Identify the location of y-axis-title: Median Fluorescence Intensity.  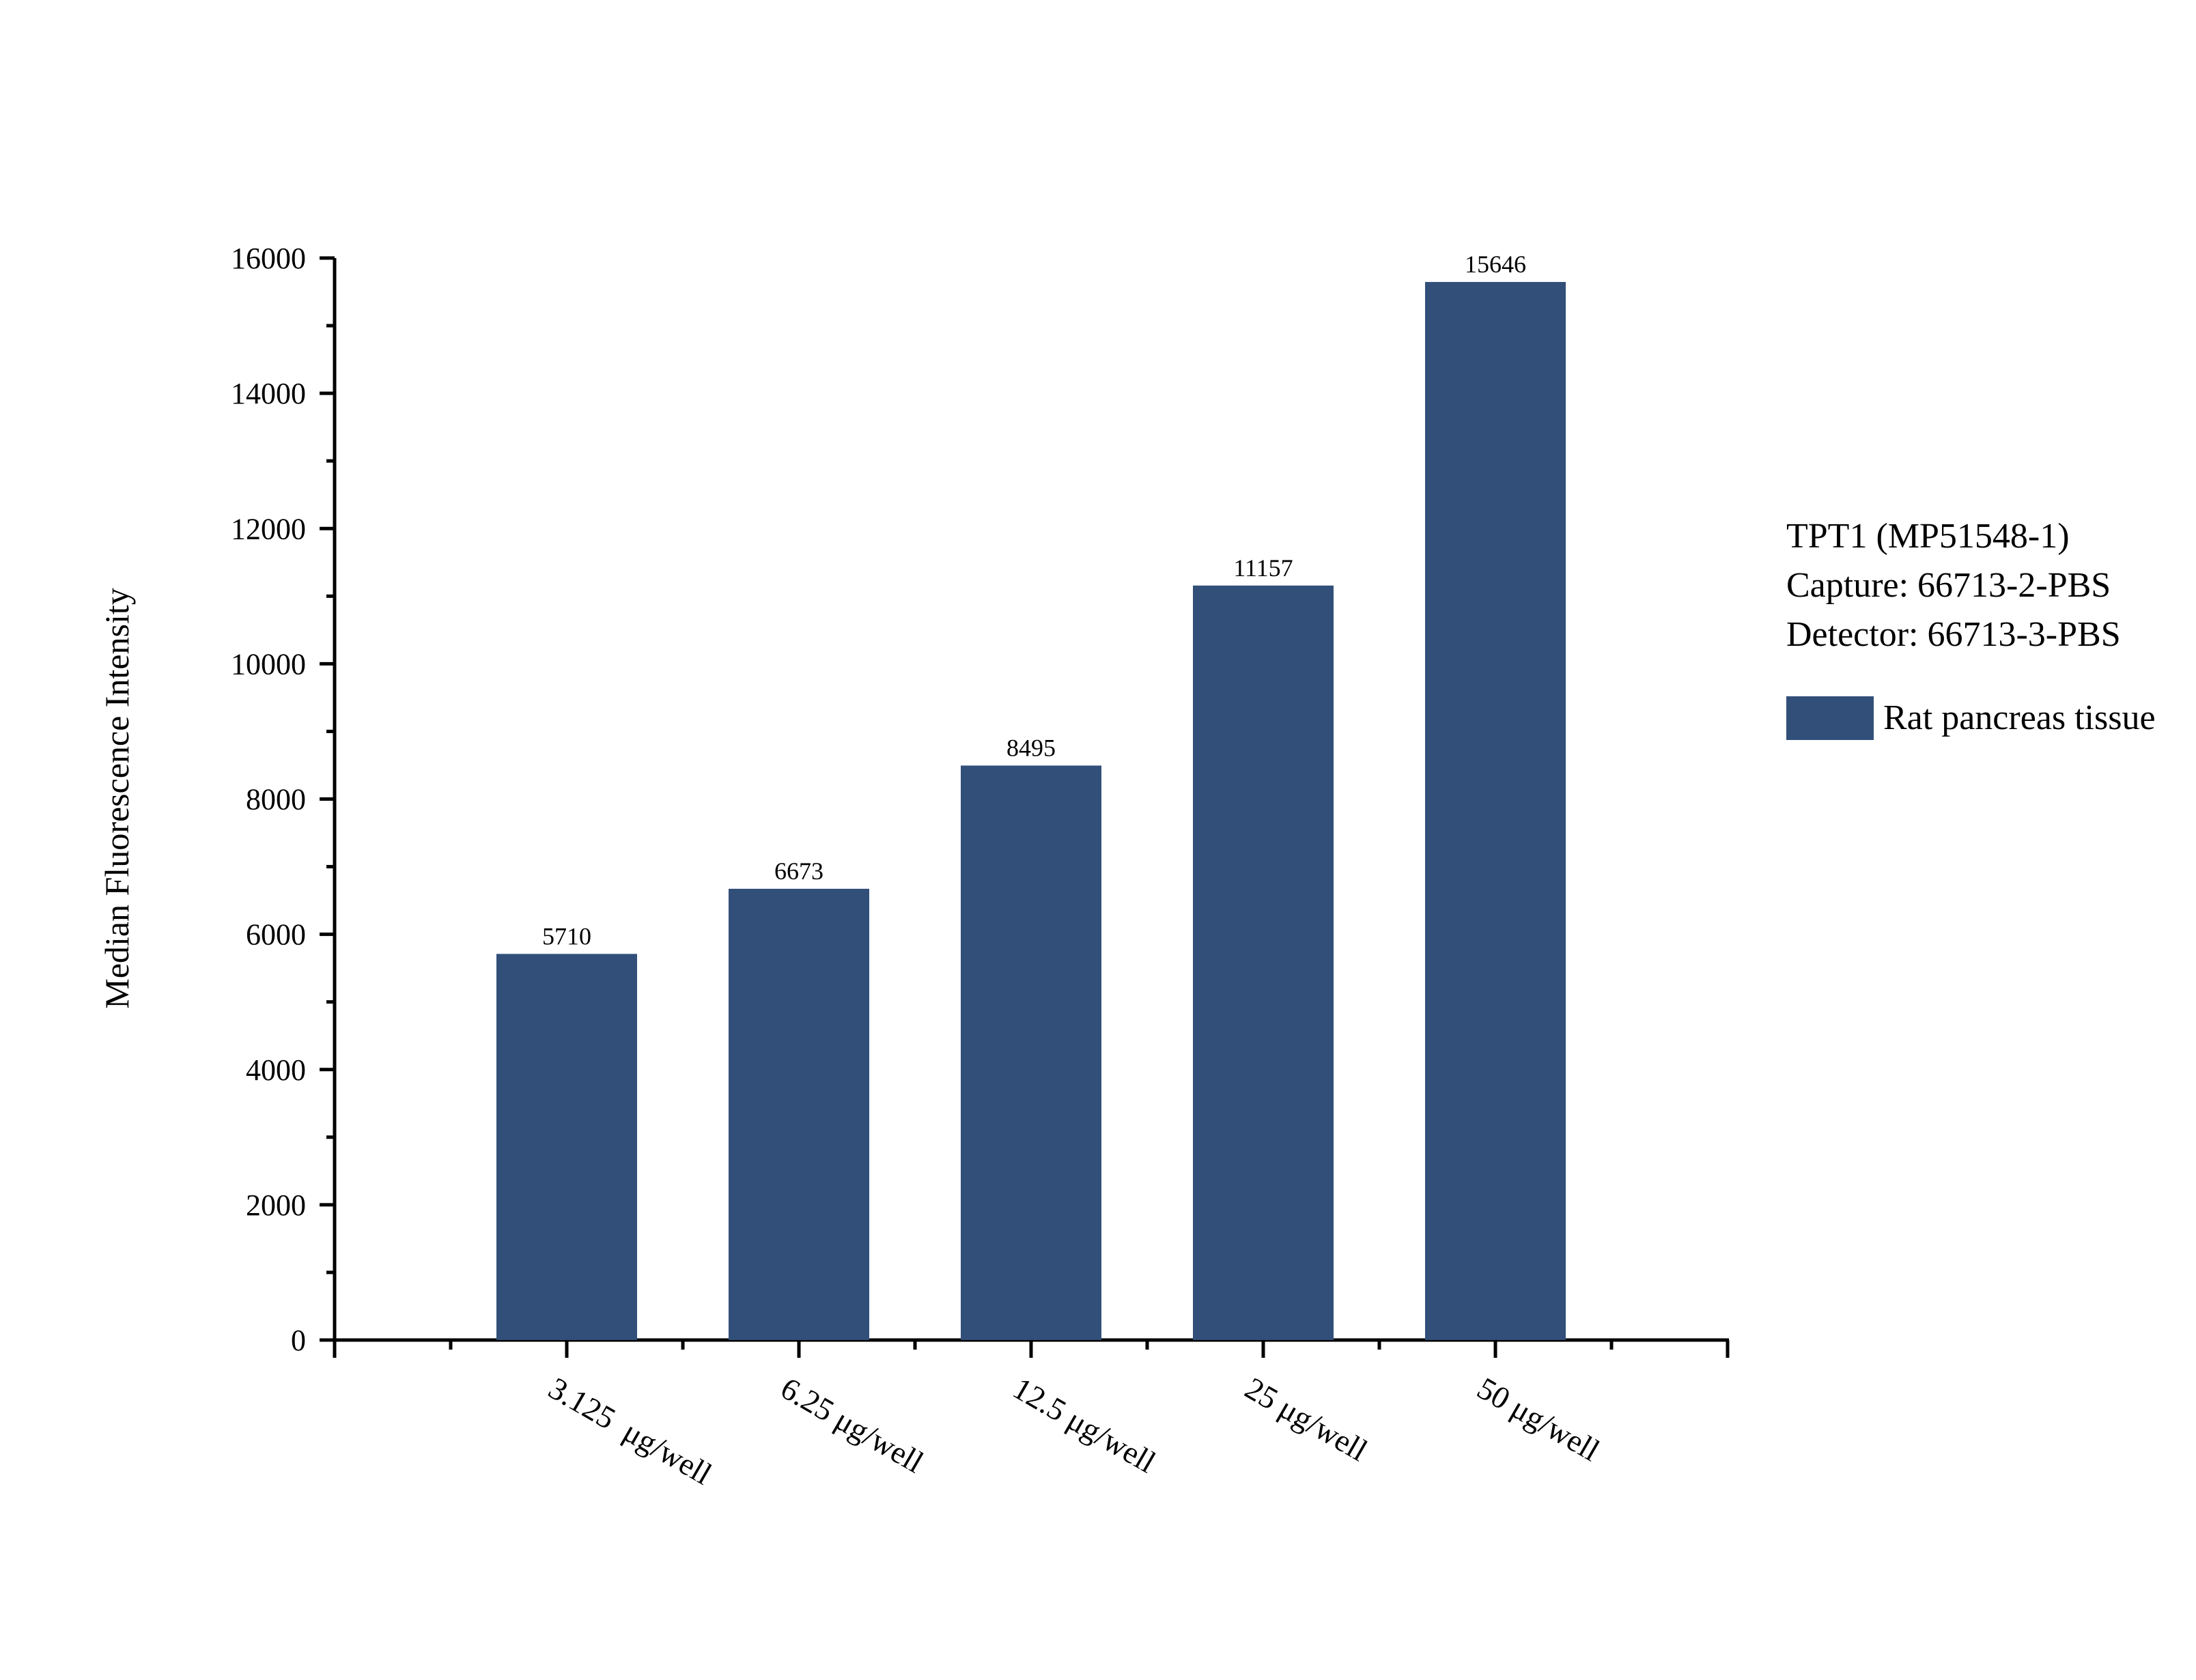
(117, 798).